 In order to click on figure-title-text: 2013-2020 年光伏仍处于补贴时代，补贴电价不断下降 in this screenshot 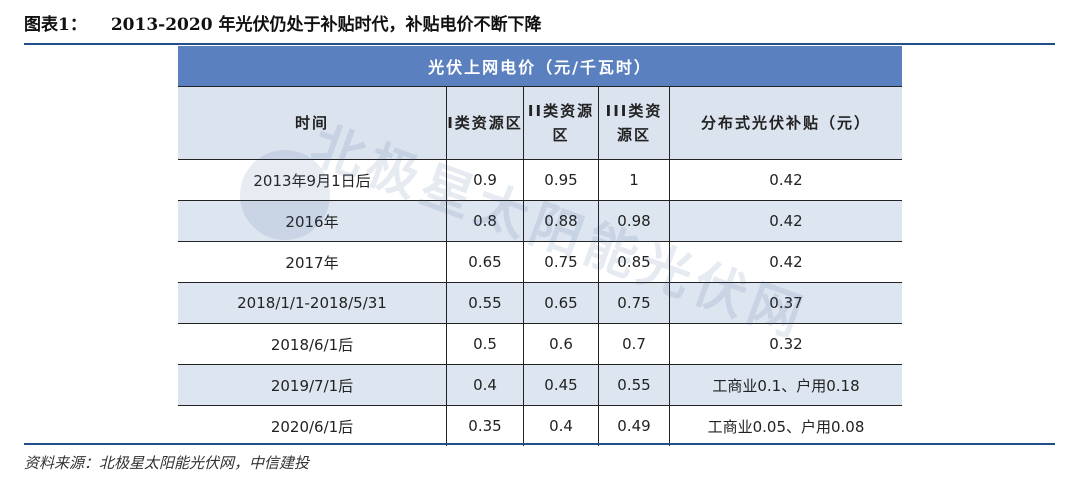, I will do `click(326, 25)`.